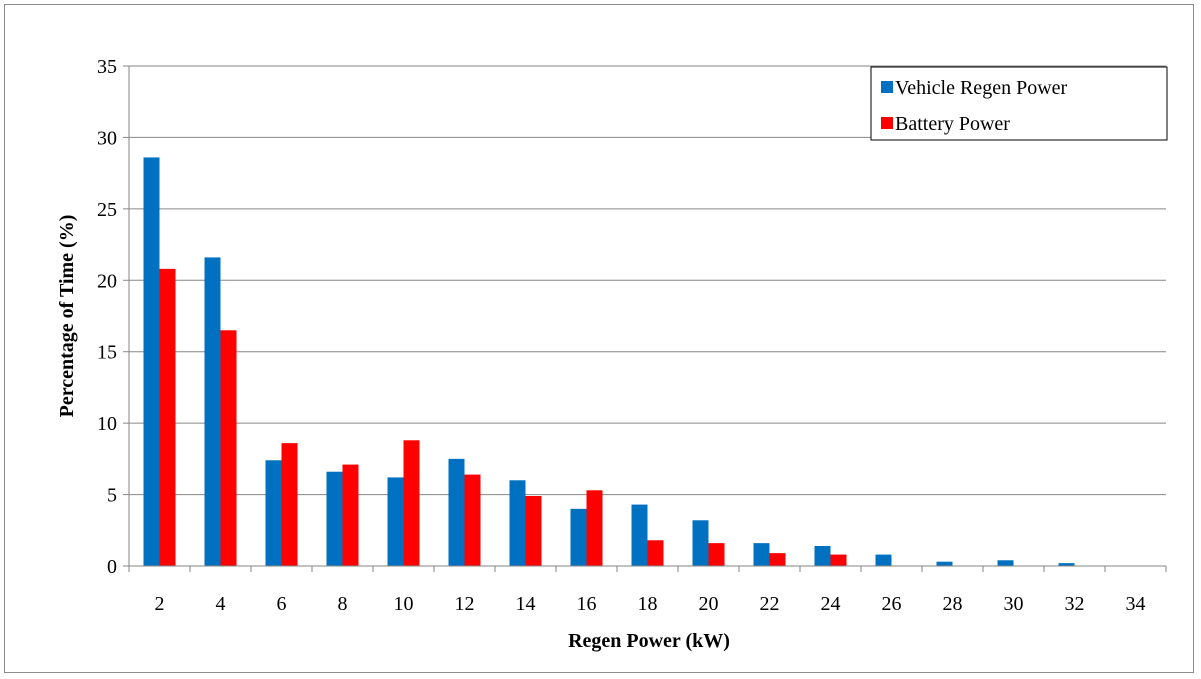  Describe the element at coordinates (404, 604) in the screenshot. I see `x-tick-label: 10` at that location.